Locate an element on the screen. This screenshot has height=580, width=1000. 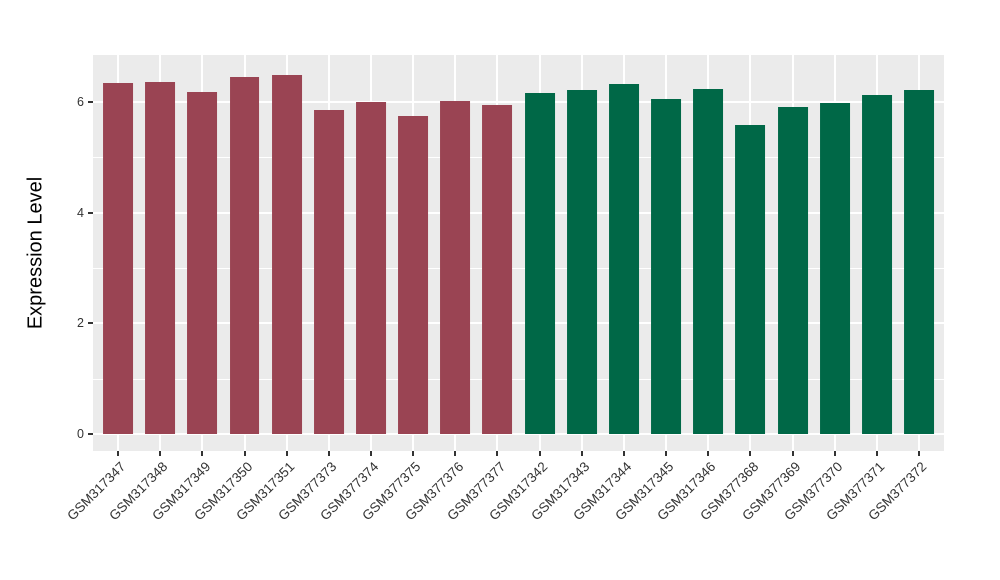
category-slot: GSM377375 is located at coordinates (397, 289).